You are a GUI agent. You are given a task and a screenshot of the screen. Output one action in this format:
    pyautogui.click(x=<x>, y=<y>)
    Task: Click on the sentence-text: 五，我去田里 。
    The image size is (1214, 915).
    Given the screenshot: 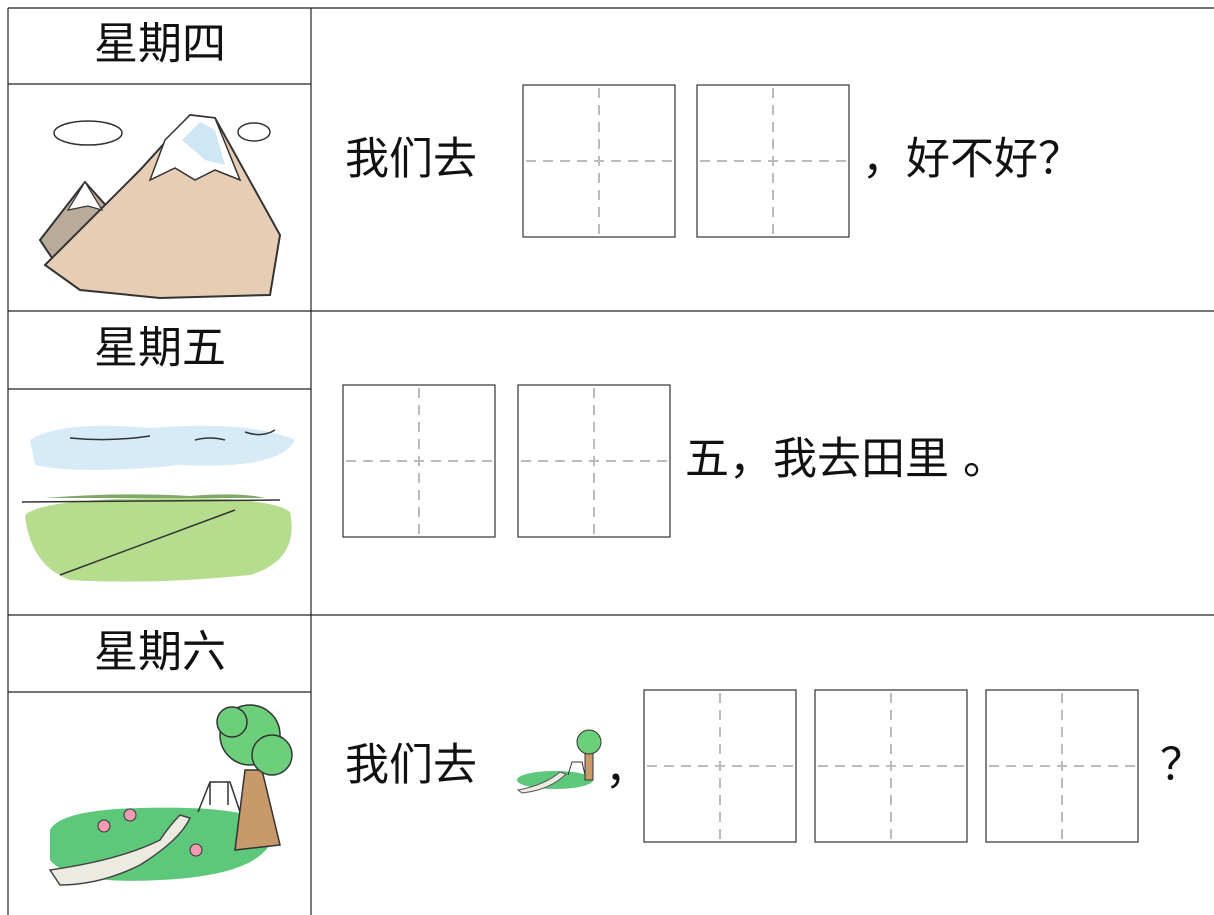 What is the action you would take?
    pyautogui.click(x=846, y=459)
    